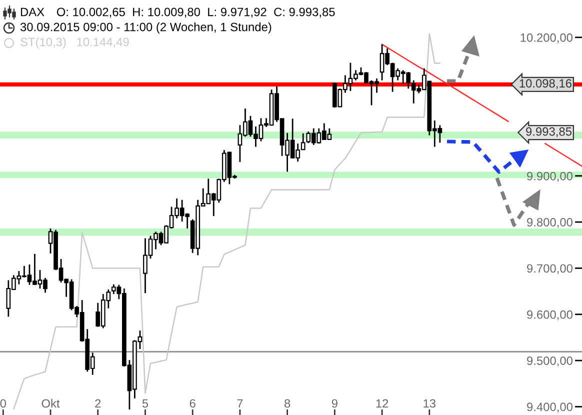 This screenshot has width=582, height=415. Describe the element at coordinates (193, 403) in the screenshot. I see `x-tick-label: 6` at that location.